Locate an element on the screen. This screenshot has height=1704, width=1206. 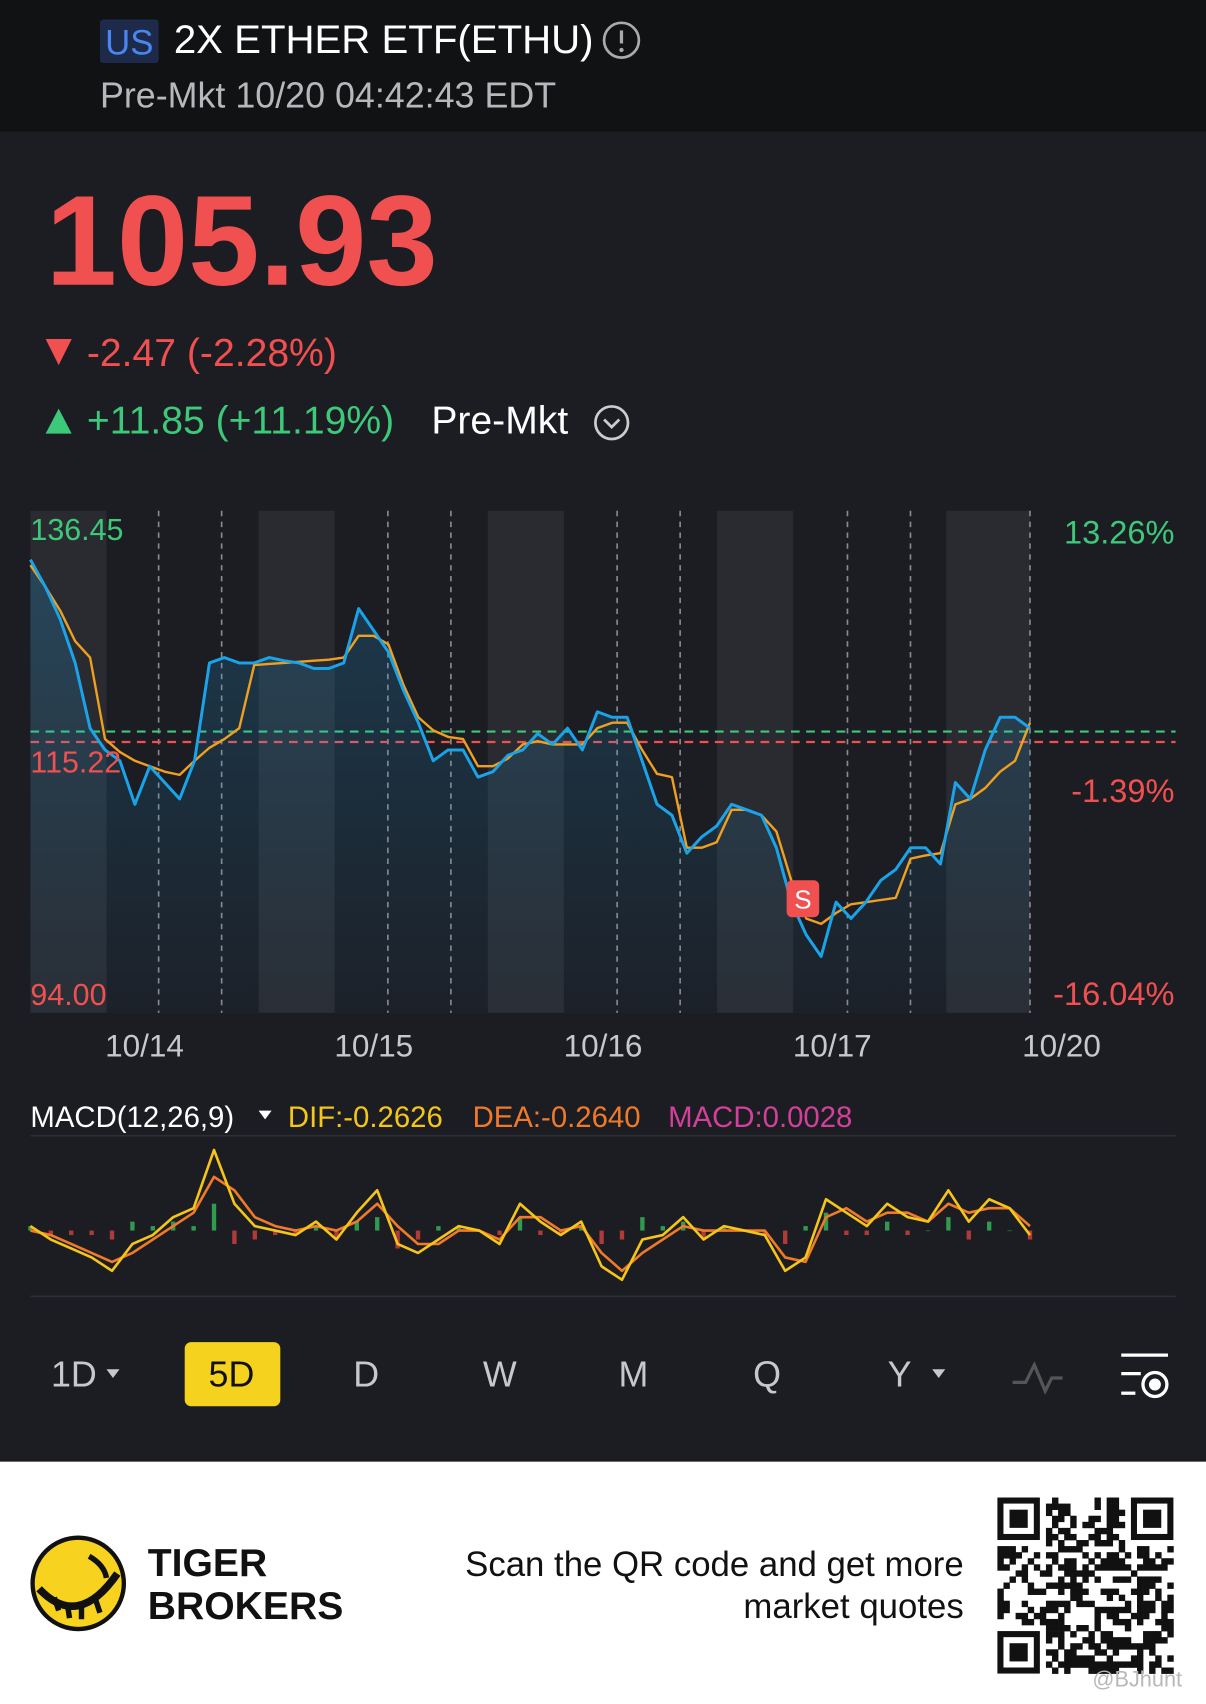
y2-tick-label: 13.26% is located at coordinates (1119, 531).